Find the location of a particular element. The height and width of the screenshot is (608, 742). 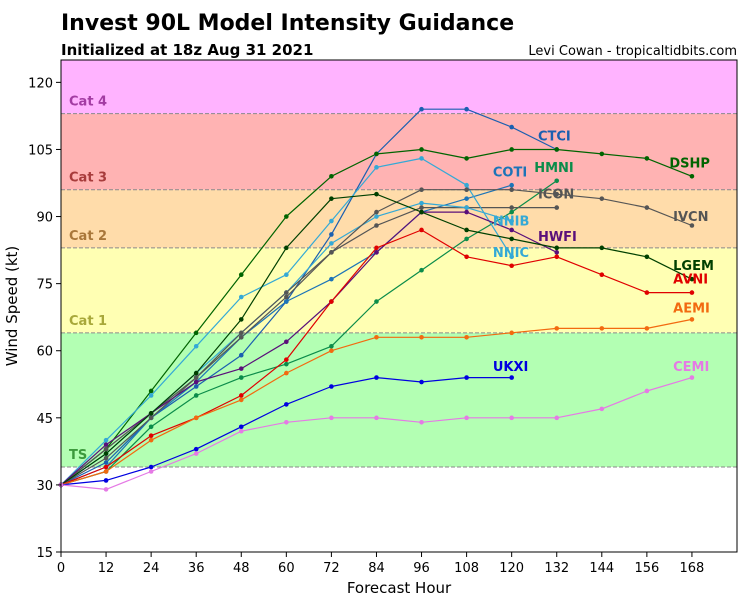

x-tick-label: 36 is located at coordinates (196, 568).